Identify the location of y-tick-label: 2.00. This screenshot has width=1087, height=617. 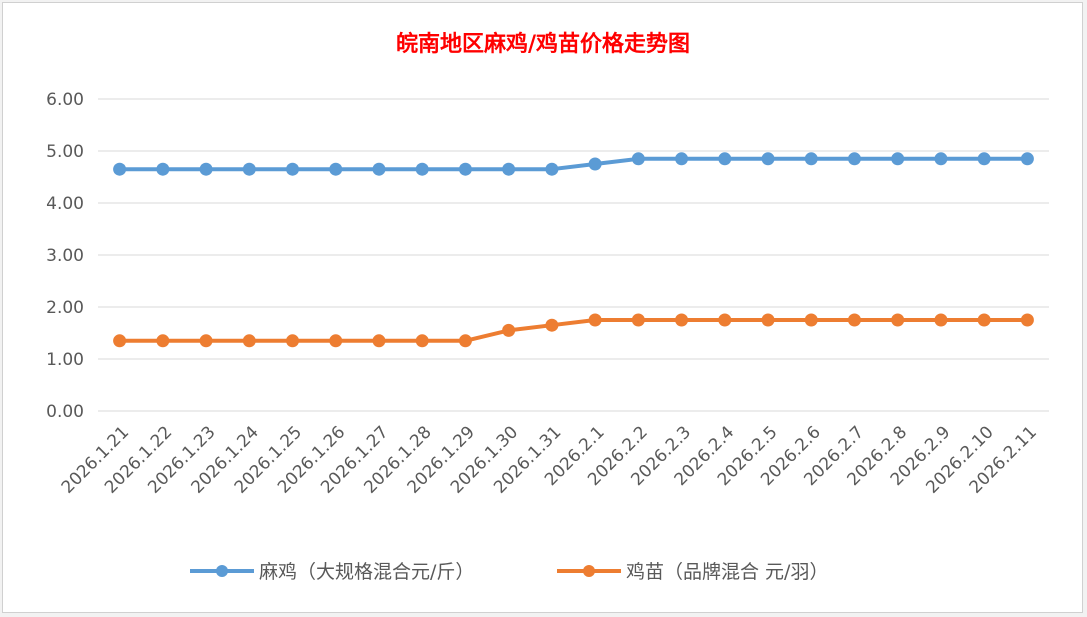
(65, 308).